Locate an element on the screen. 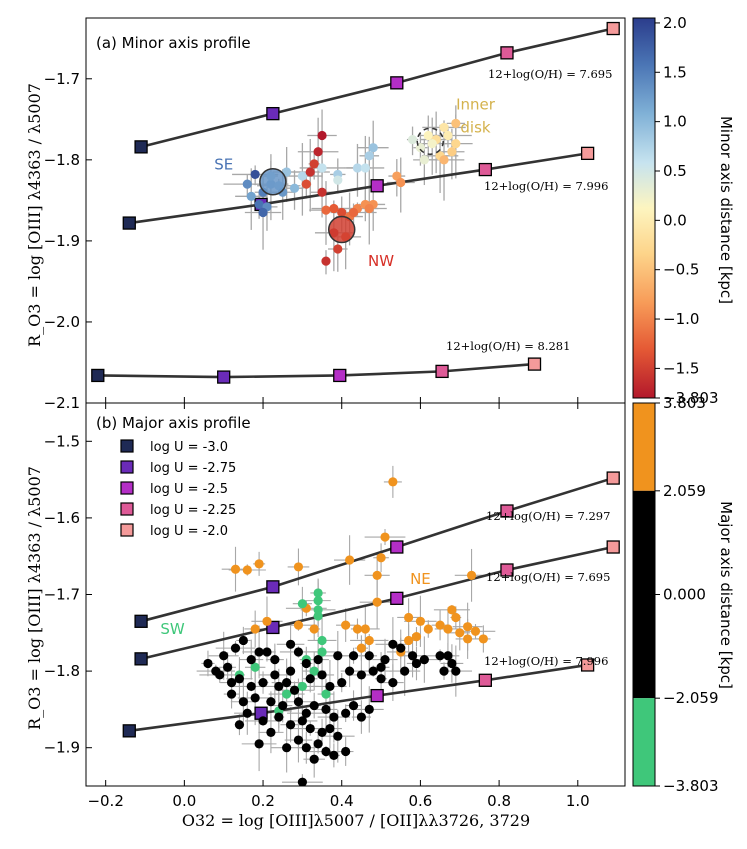 Image resolution: width=747 pixels, height=849 pixels. oh-label-b-7297: 12+log(O/H) = 7.297 is located at coordinates (548, 516).